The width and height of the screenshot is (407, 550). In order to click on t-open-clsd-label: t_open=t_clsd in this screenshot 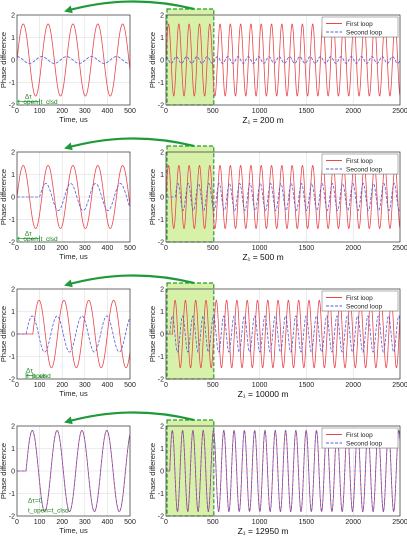, I will do `click(48, 511)`.